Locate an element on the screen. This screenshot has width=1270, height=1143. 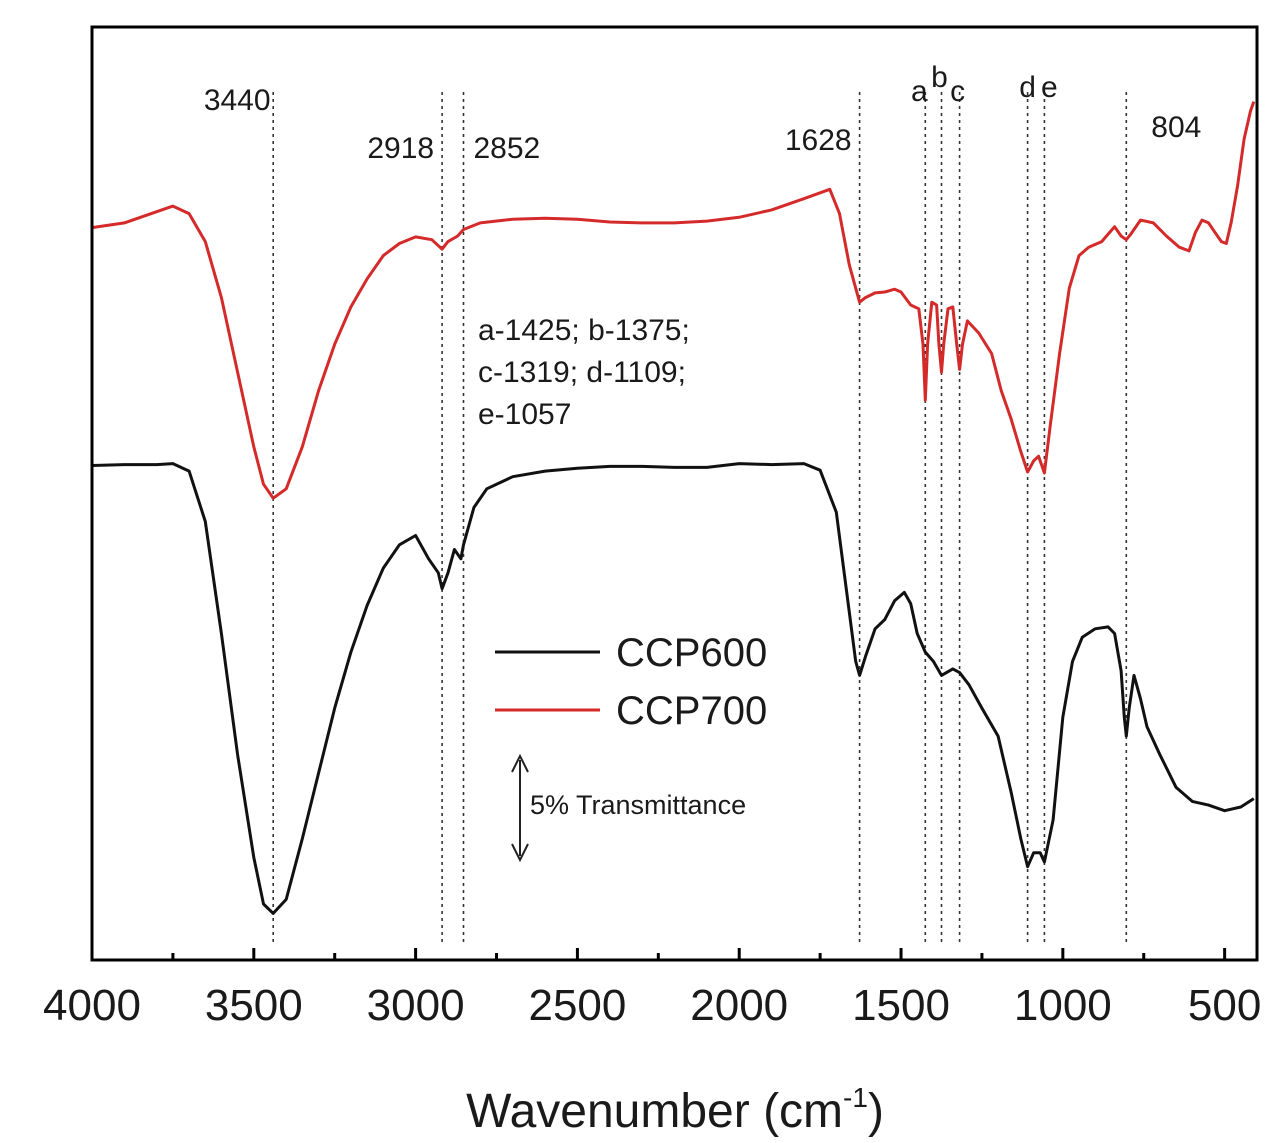
x-tick-label: 1000 is located at coordinates (1063, 1005).